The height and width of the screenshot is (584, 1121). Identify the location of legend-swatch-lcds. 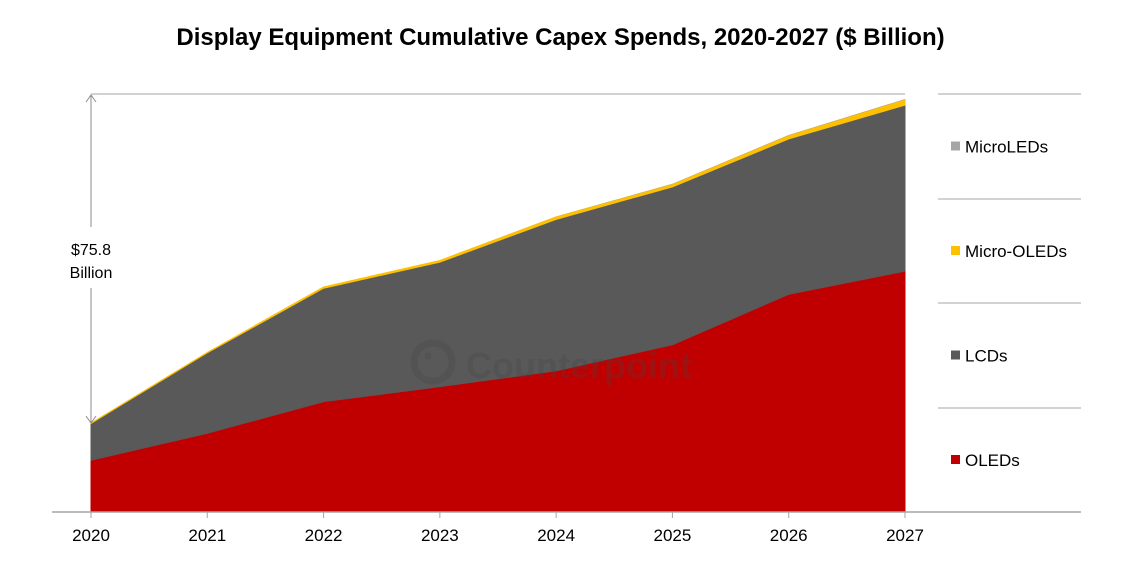
(955, 355).